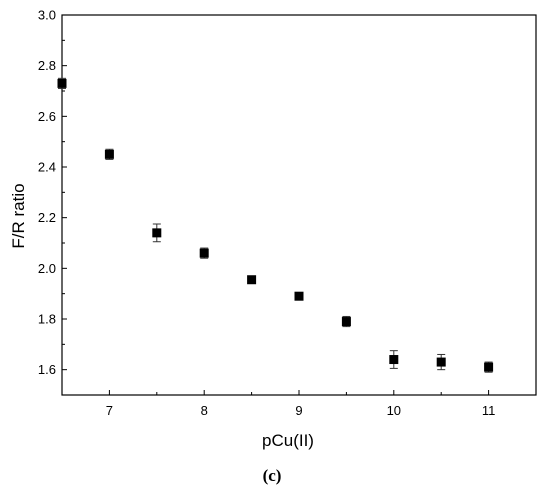 This screenshot has height=492, width=550. I want to click on figure-caption: (c), so click(272, 475).